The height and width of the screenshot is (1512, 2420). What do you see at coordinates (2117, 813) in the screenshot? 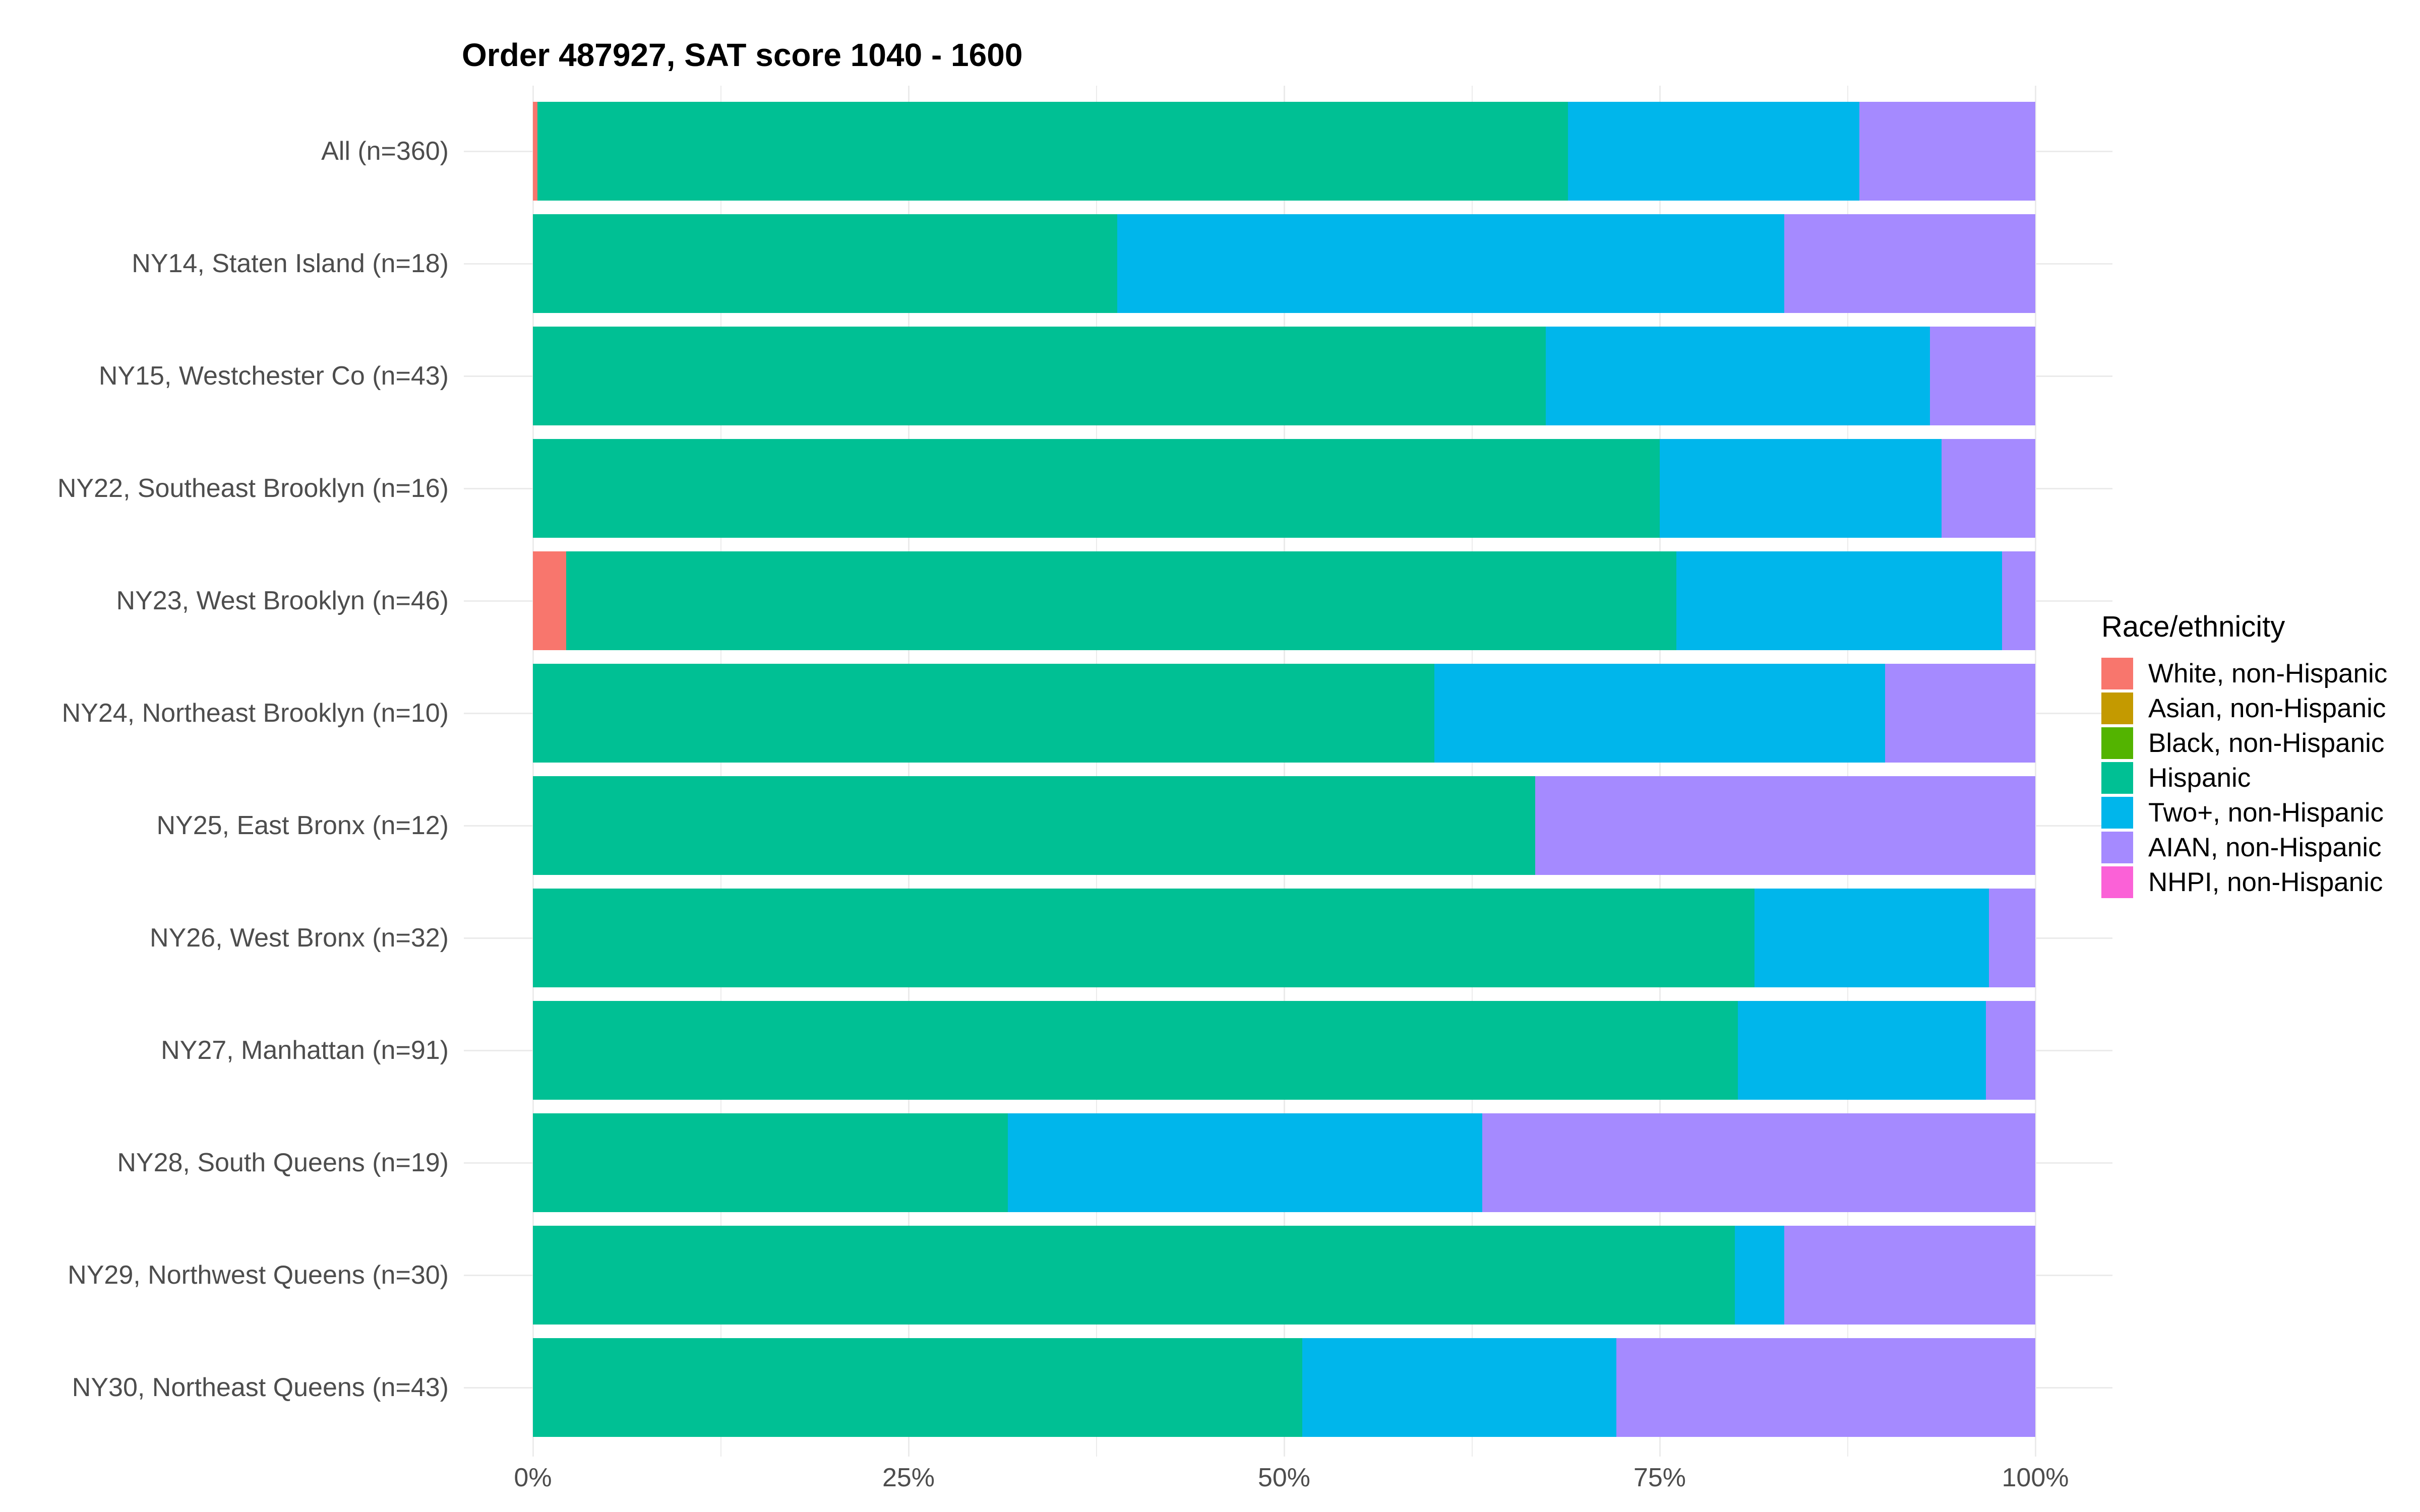
I see `legend-swatch-two-non-hispanic` at bounding box center [2117, 813].